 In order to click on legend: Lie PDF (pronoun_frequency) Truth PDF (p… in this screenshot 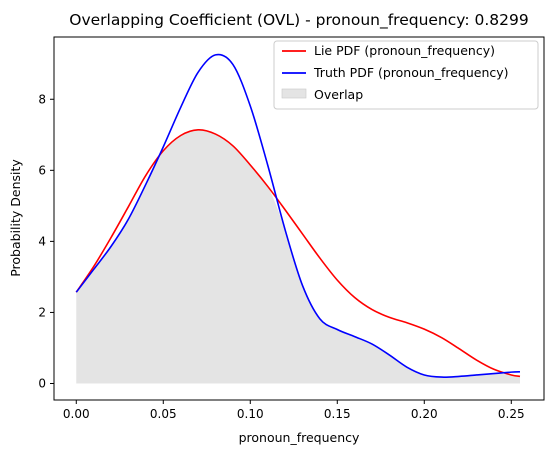, I will do `click(406, 75)`.